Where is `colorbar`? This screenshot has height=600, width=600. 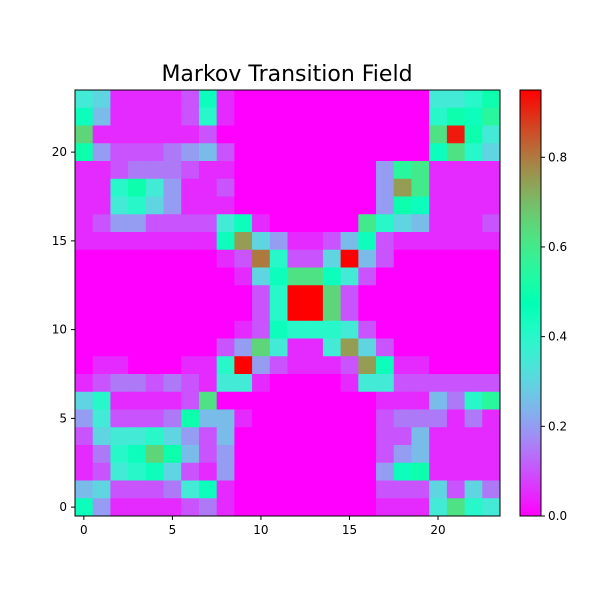
colorbar is located at coordinates (530, 303).